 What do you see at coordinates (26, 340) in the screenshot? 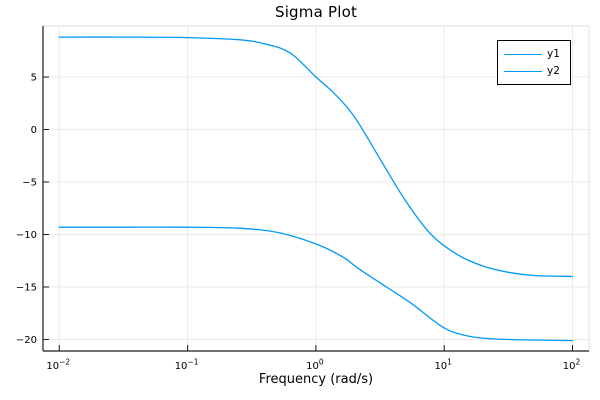
I see `y-tick-label: −20` at bounding box center [26, 340].